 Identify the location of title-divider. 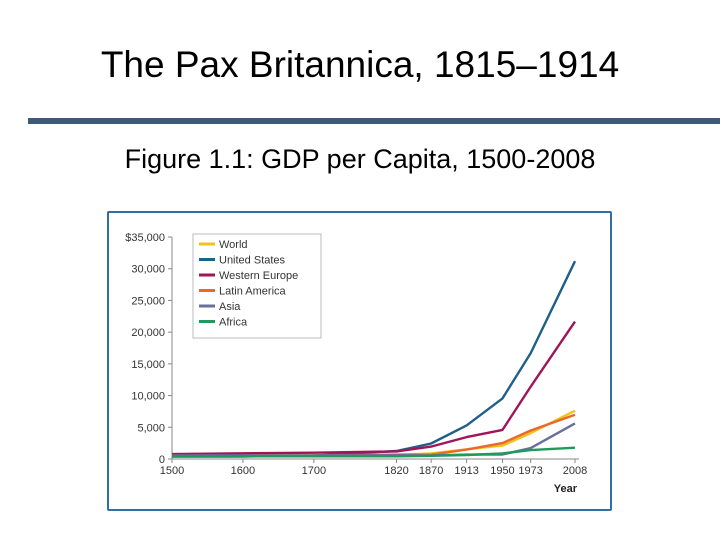
(374, 121).